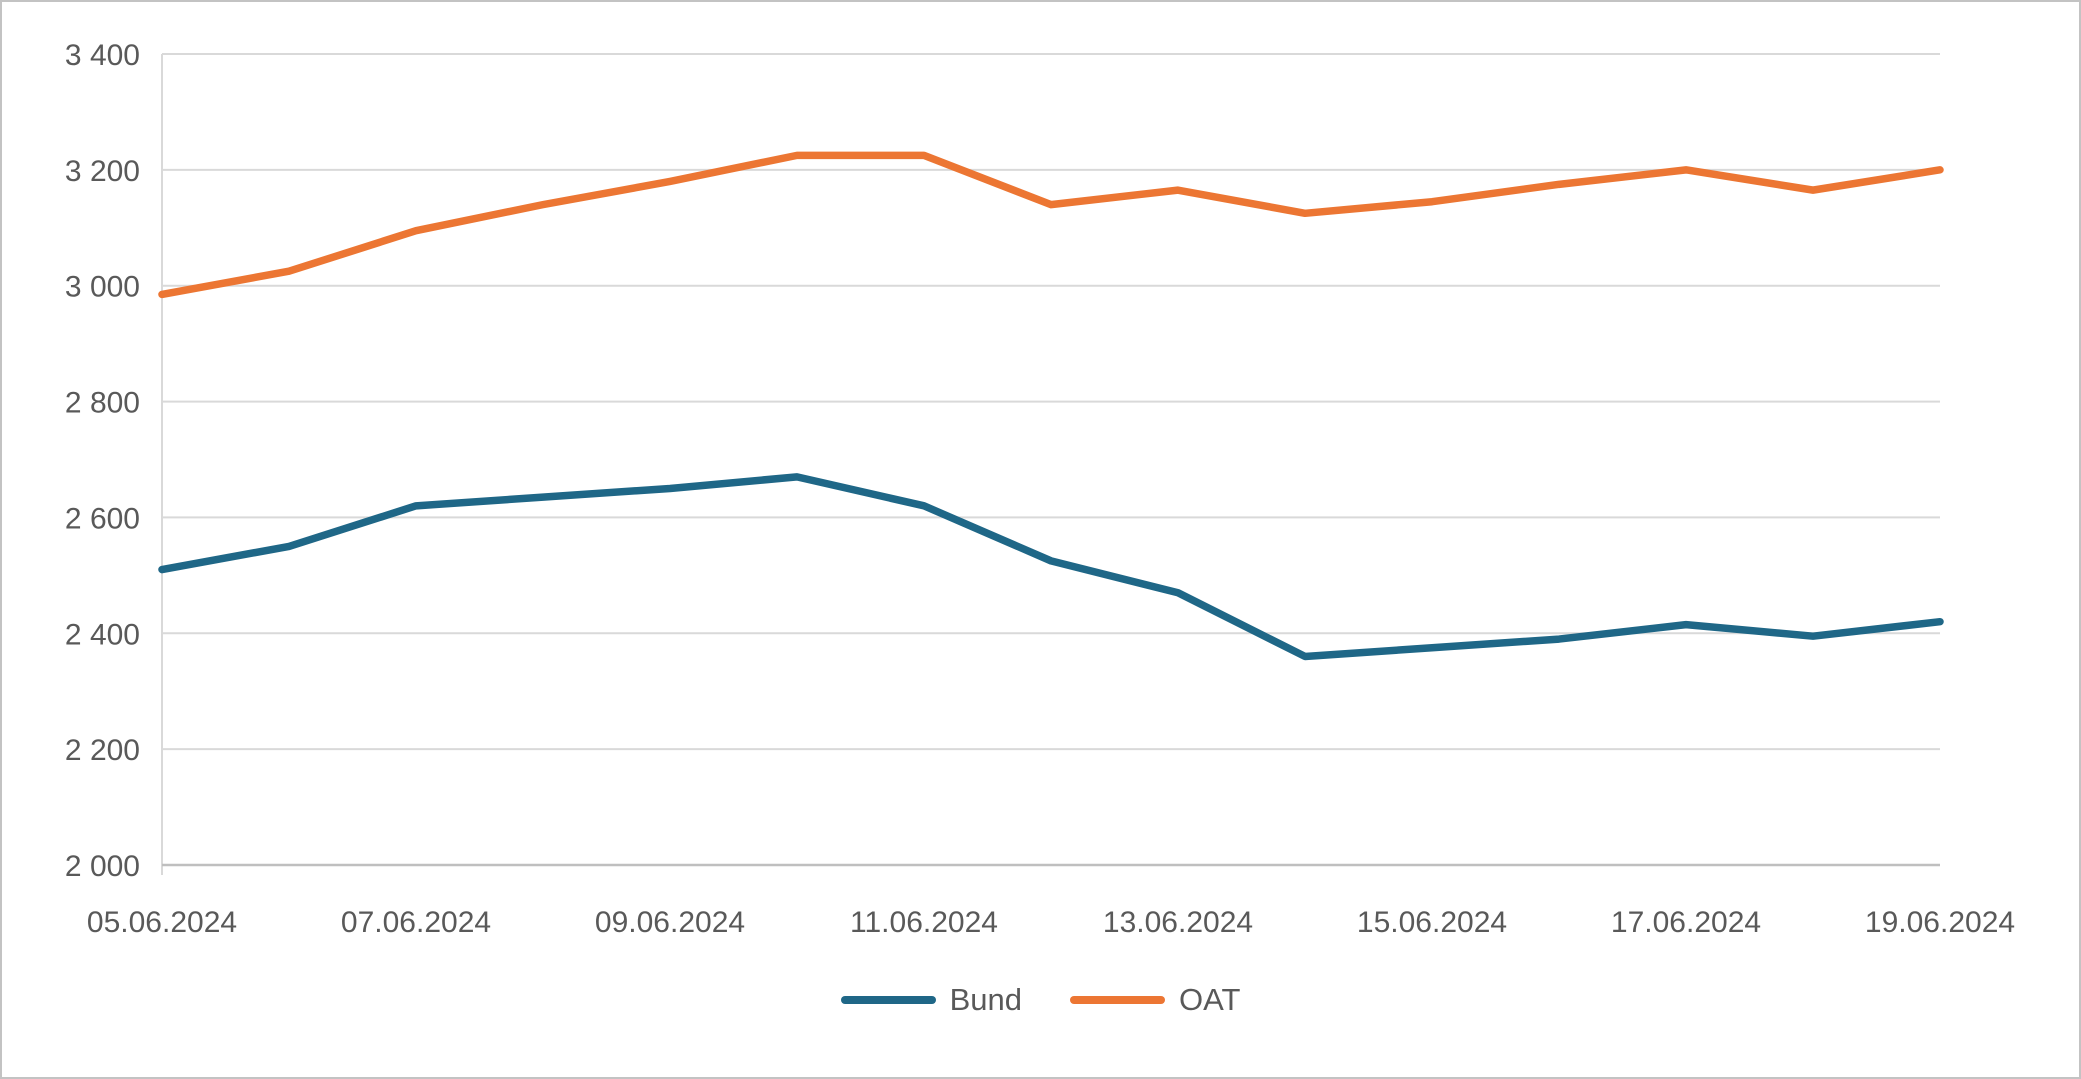  What do you see at coordinates (1432, 922) in the screenshot?
I see `x-tick-label: 15.06.2024` at bounding box center [1432, 922].